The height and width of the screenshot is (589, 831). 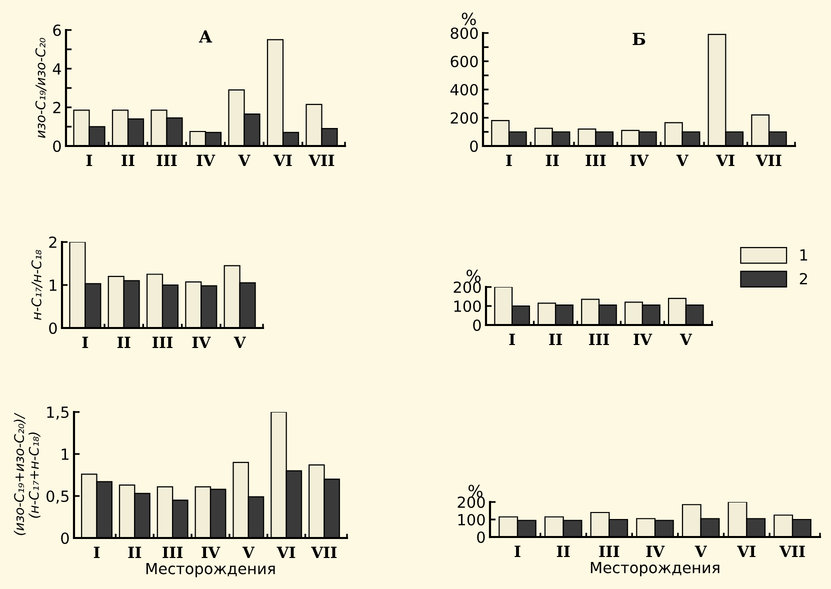 What do you see at coordinates (804, 254) in the screenshot?
I see `legend-label: 1` at bounding box center [804, 254].